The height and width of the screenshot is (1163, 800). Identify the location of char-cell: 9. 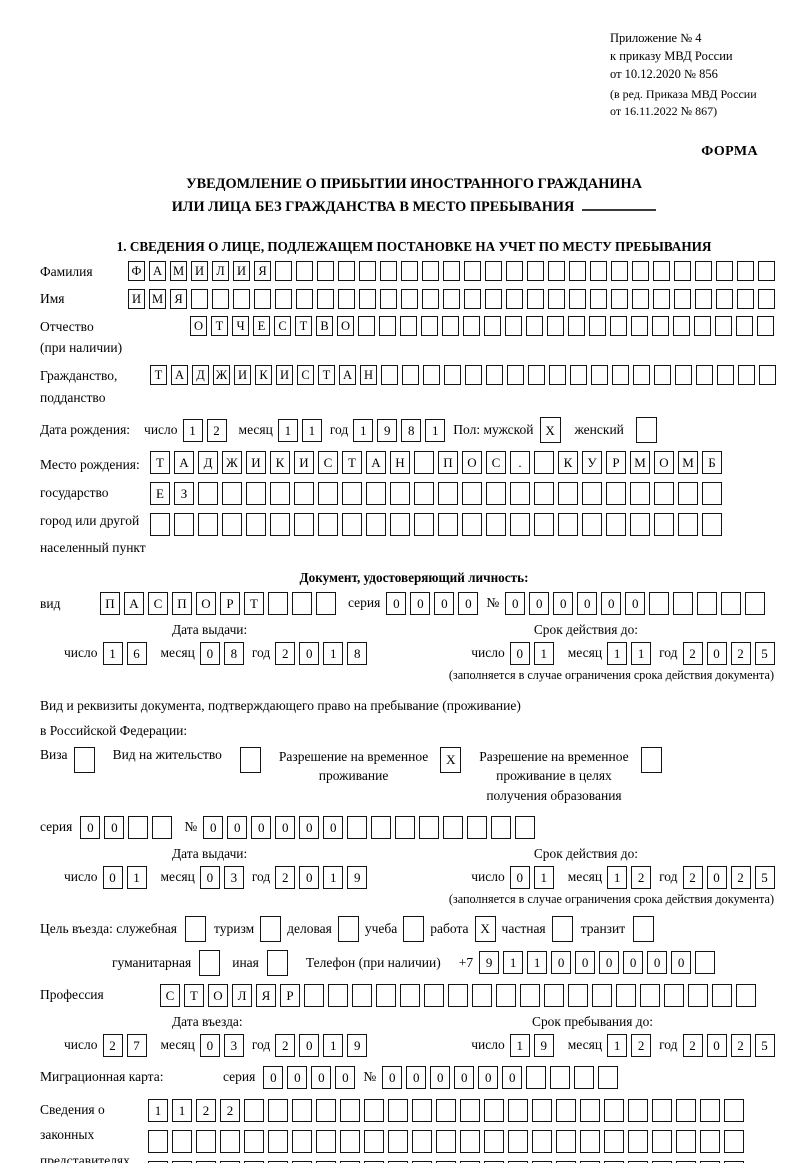
(387, 430).